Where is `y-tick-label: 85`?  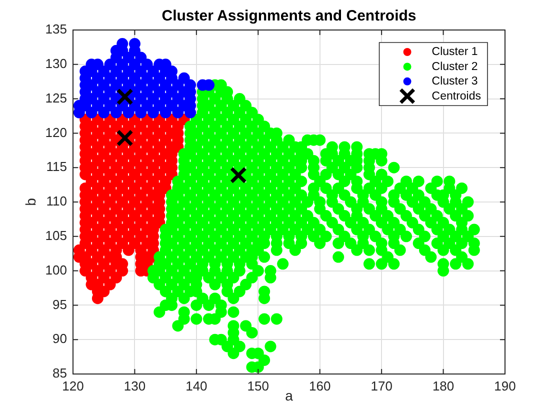
y-tick-label: 85 is located at coordinates (59, 373).